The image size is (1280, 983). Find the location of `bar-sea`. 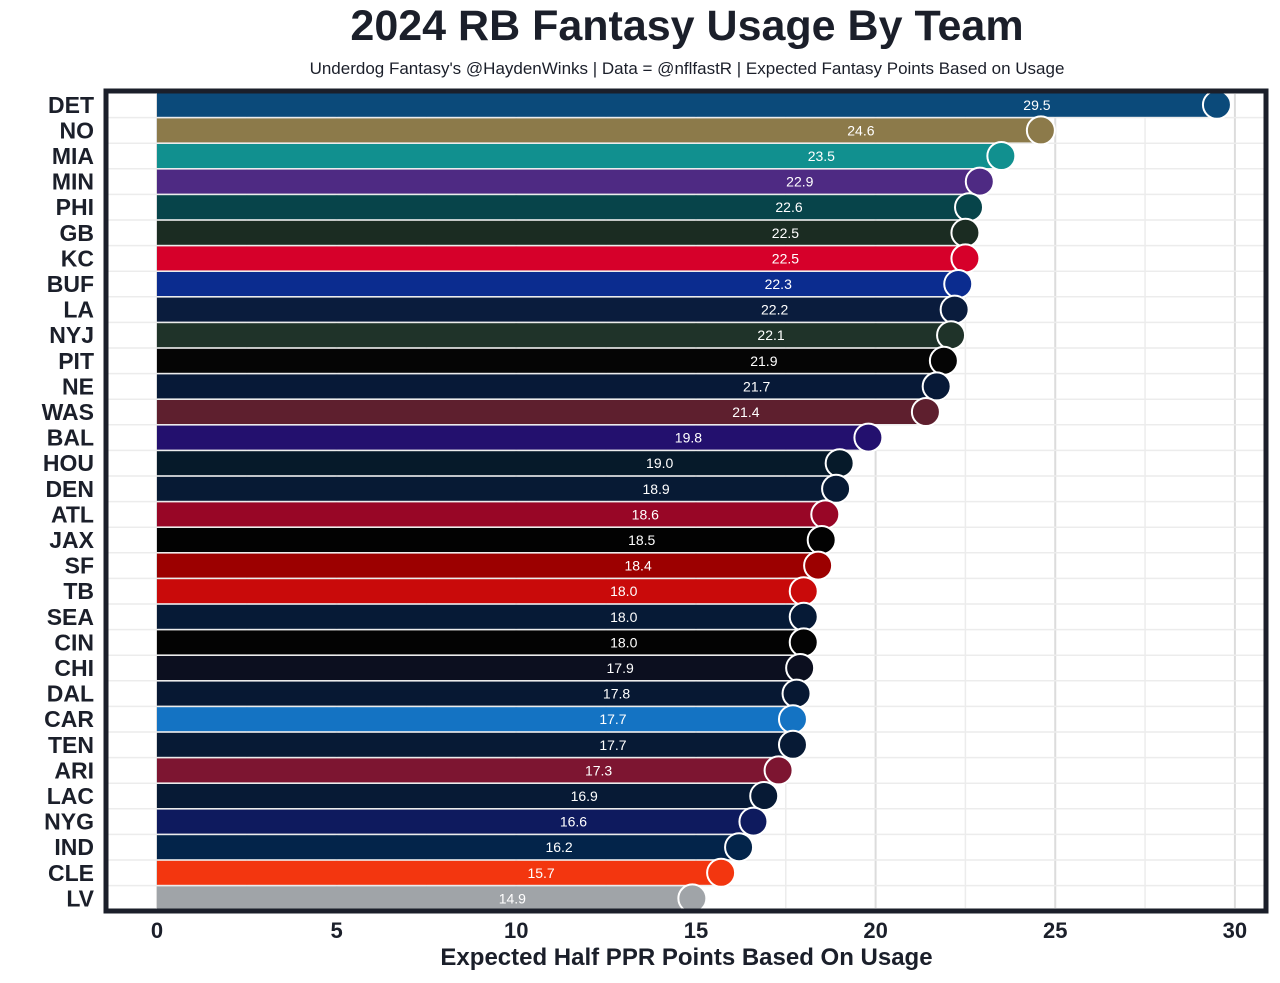

bar-sea is located at coordinates (480, 616).